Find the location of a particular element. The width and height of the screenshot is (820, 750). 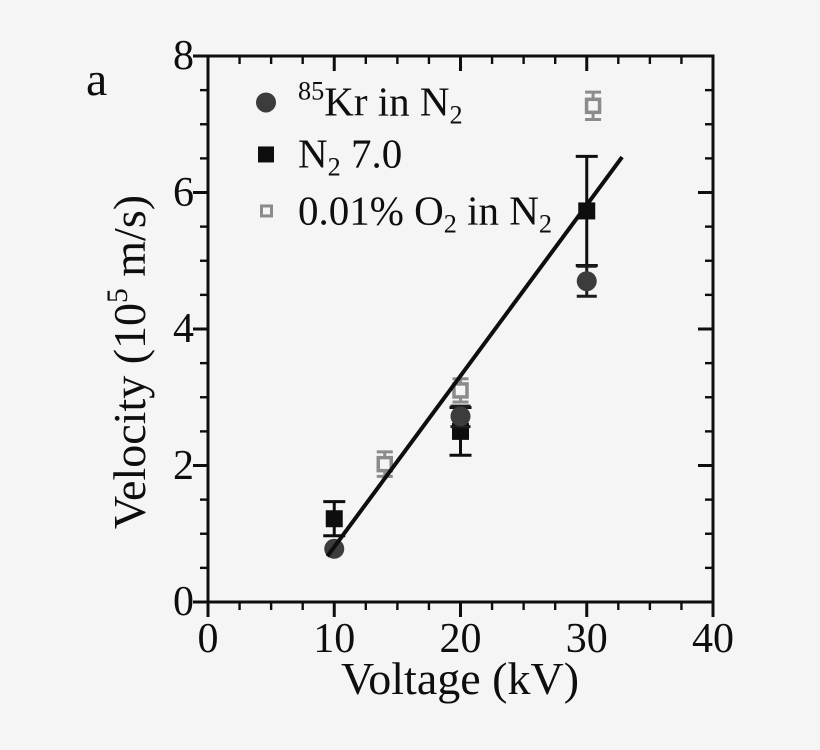

x-tick-label: 0 is located at coordinates (208, 639).